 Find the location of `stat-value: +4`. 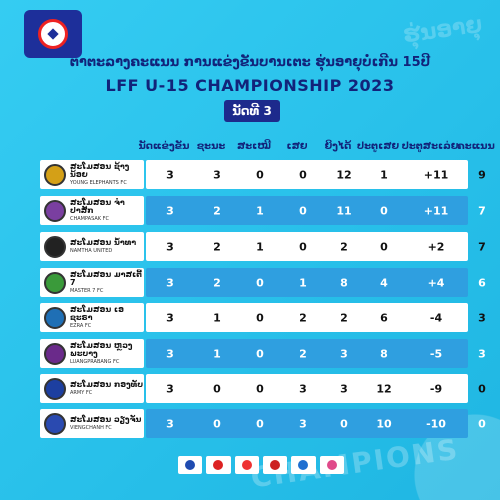

stat-value: +4 is located at coordinates (436, 282).